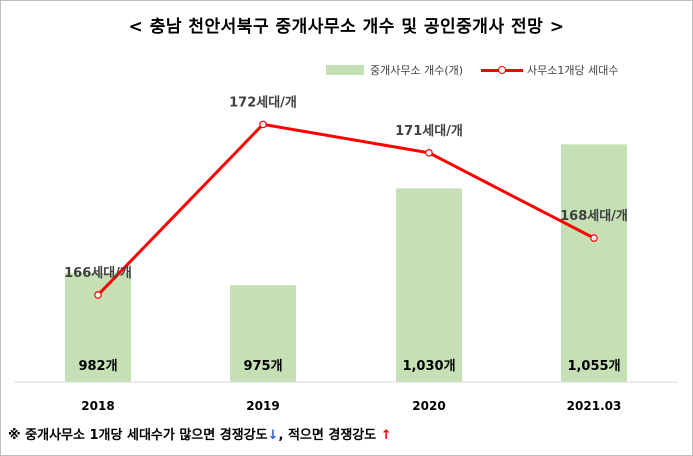 The height and width of the screenshot is (456, 693). Describe the element at coordinates (345, 70) in the screenshot. I see `legend-bar-swatch` at that location.